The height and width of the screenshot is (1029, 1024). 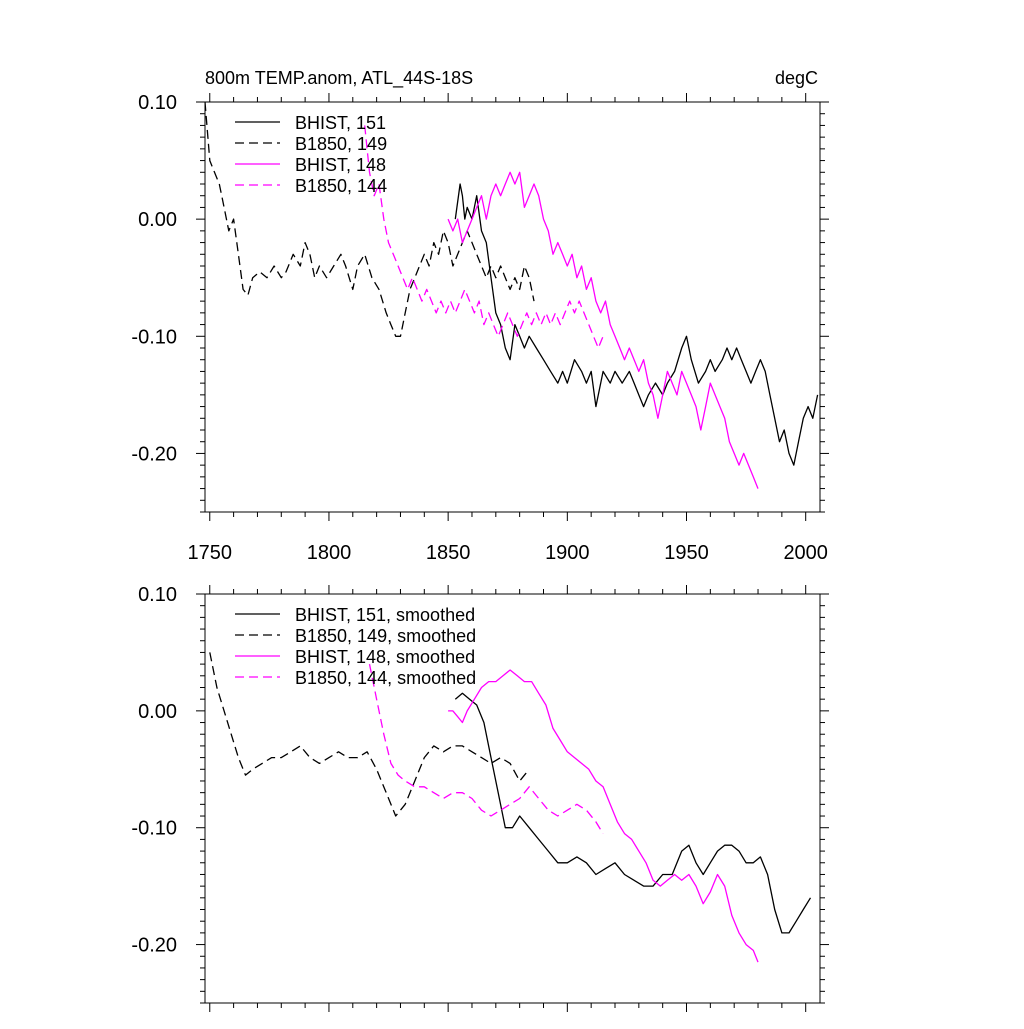 I want to click on x-tick-label: 1800, so click(x=329, y=553).